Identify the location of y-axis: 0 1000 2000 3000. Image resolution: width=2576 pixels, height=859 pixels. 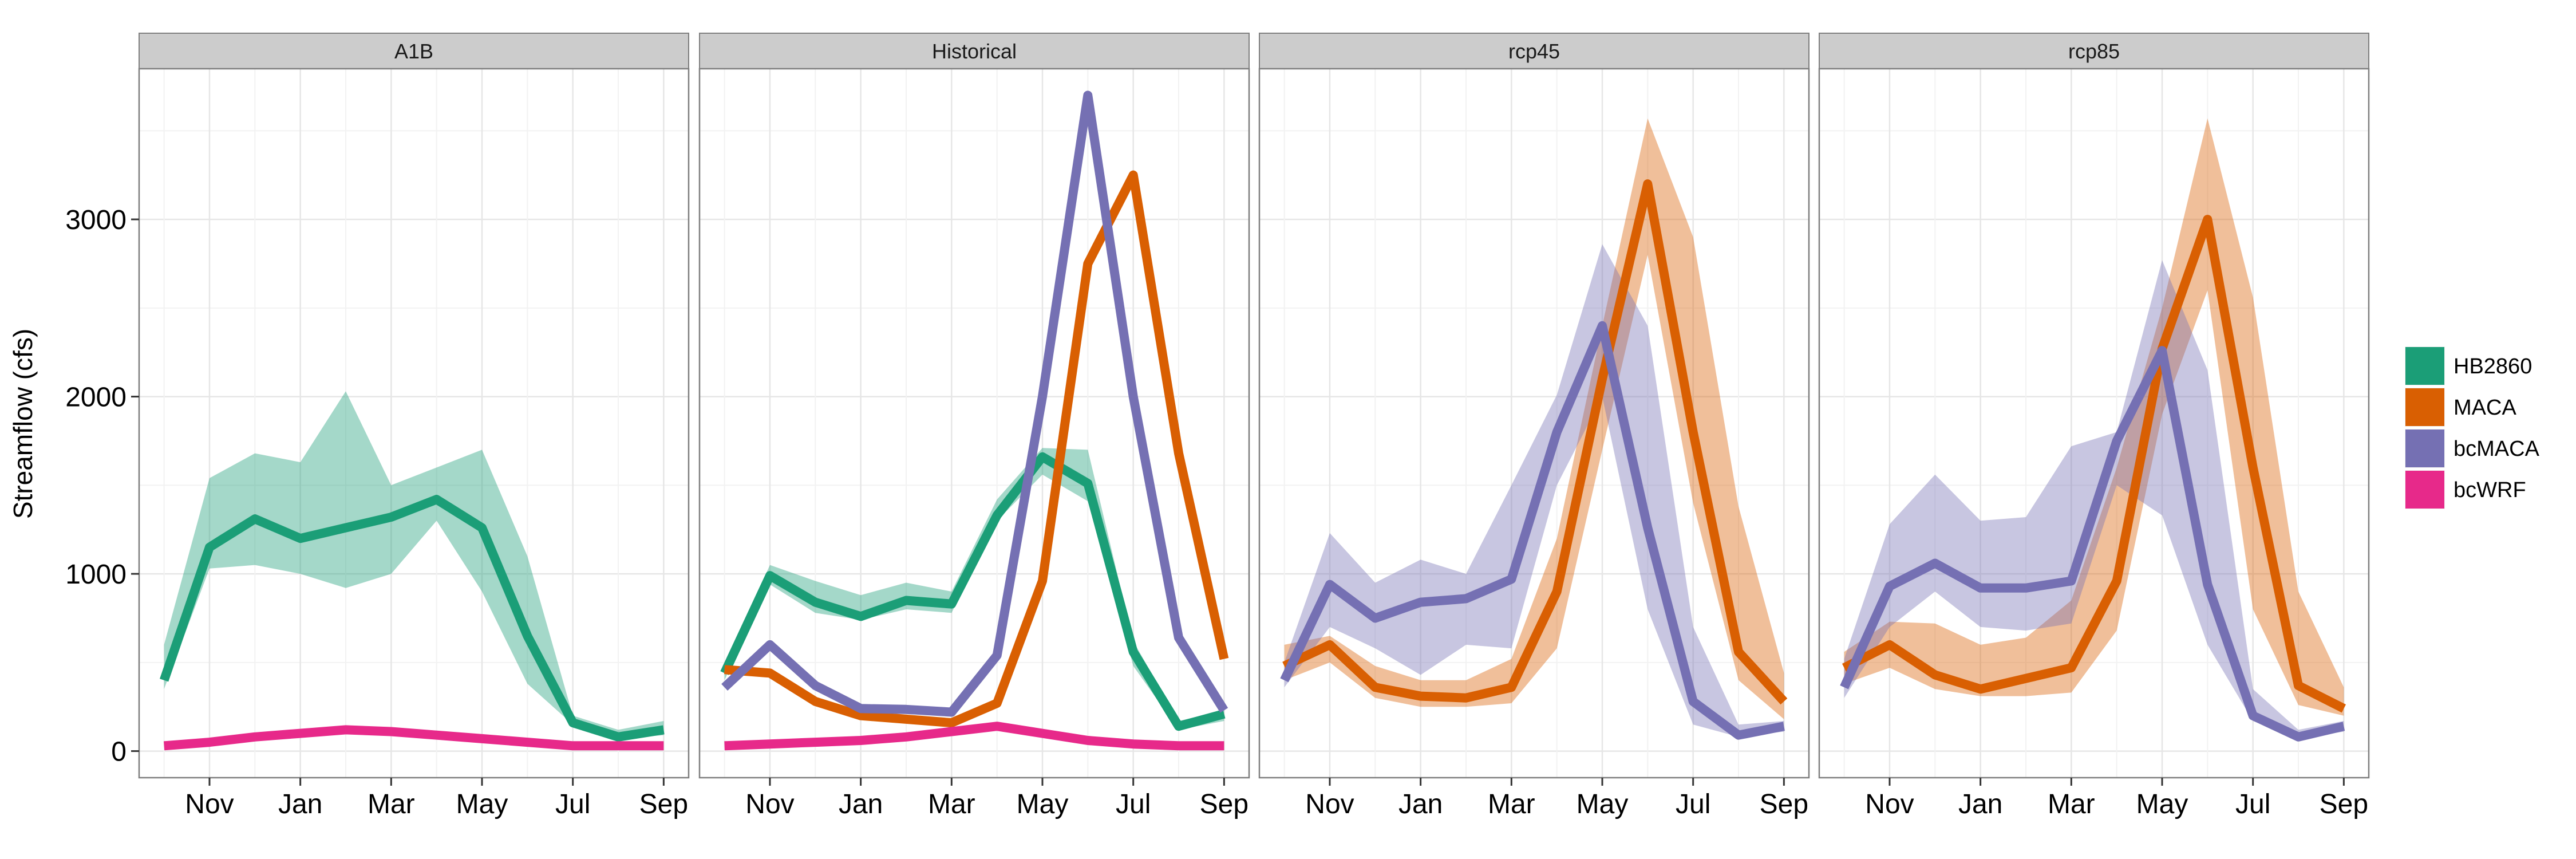
(102, 486).